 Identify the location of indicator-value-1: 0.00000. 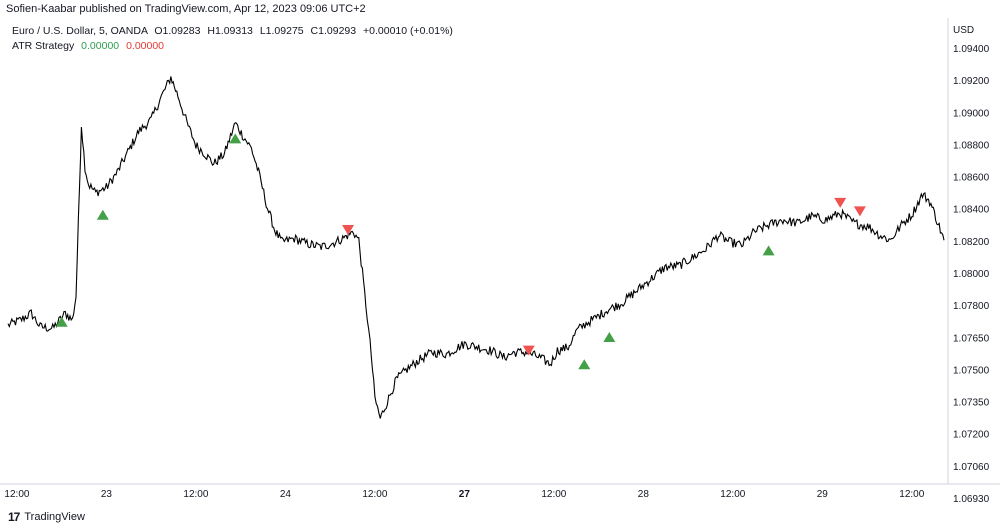
(100, 46).